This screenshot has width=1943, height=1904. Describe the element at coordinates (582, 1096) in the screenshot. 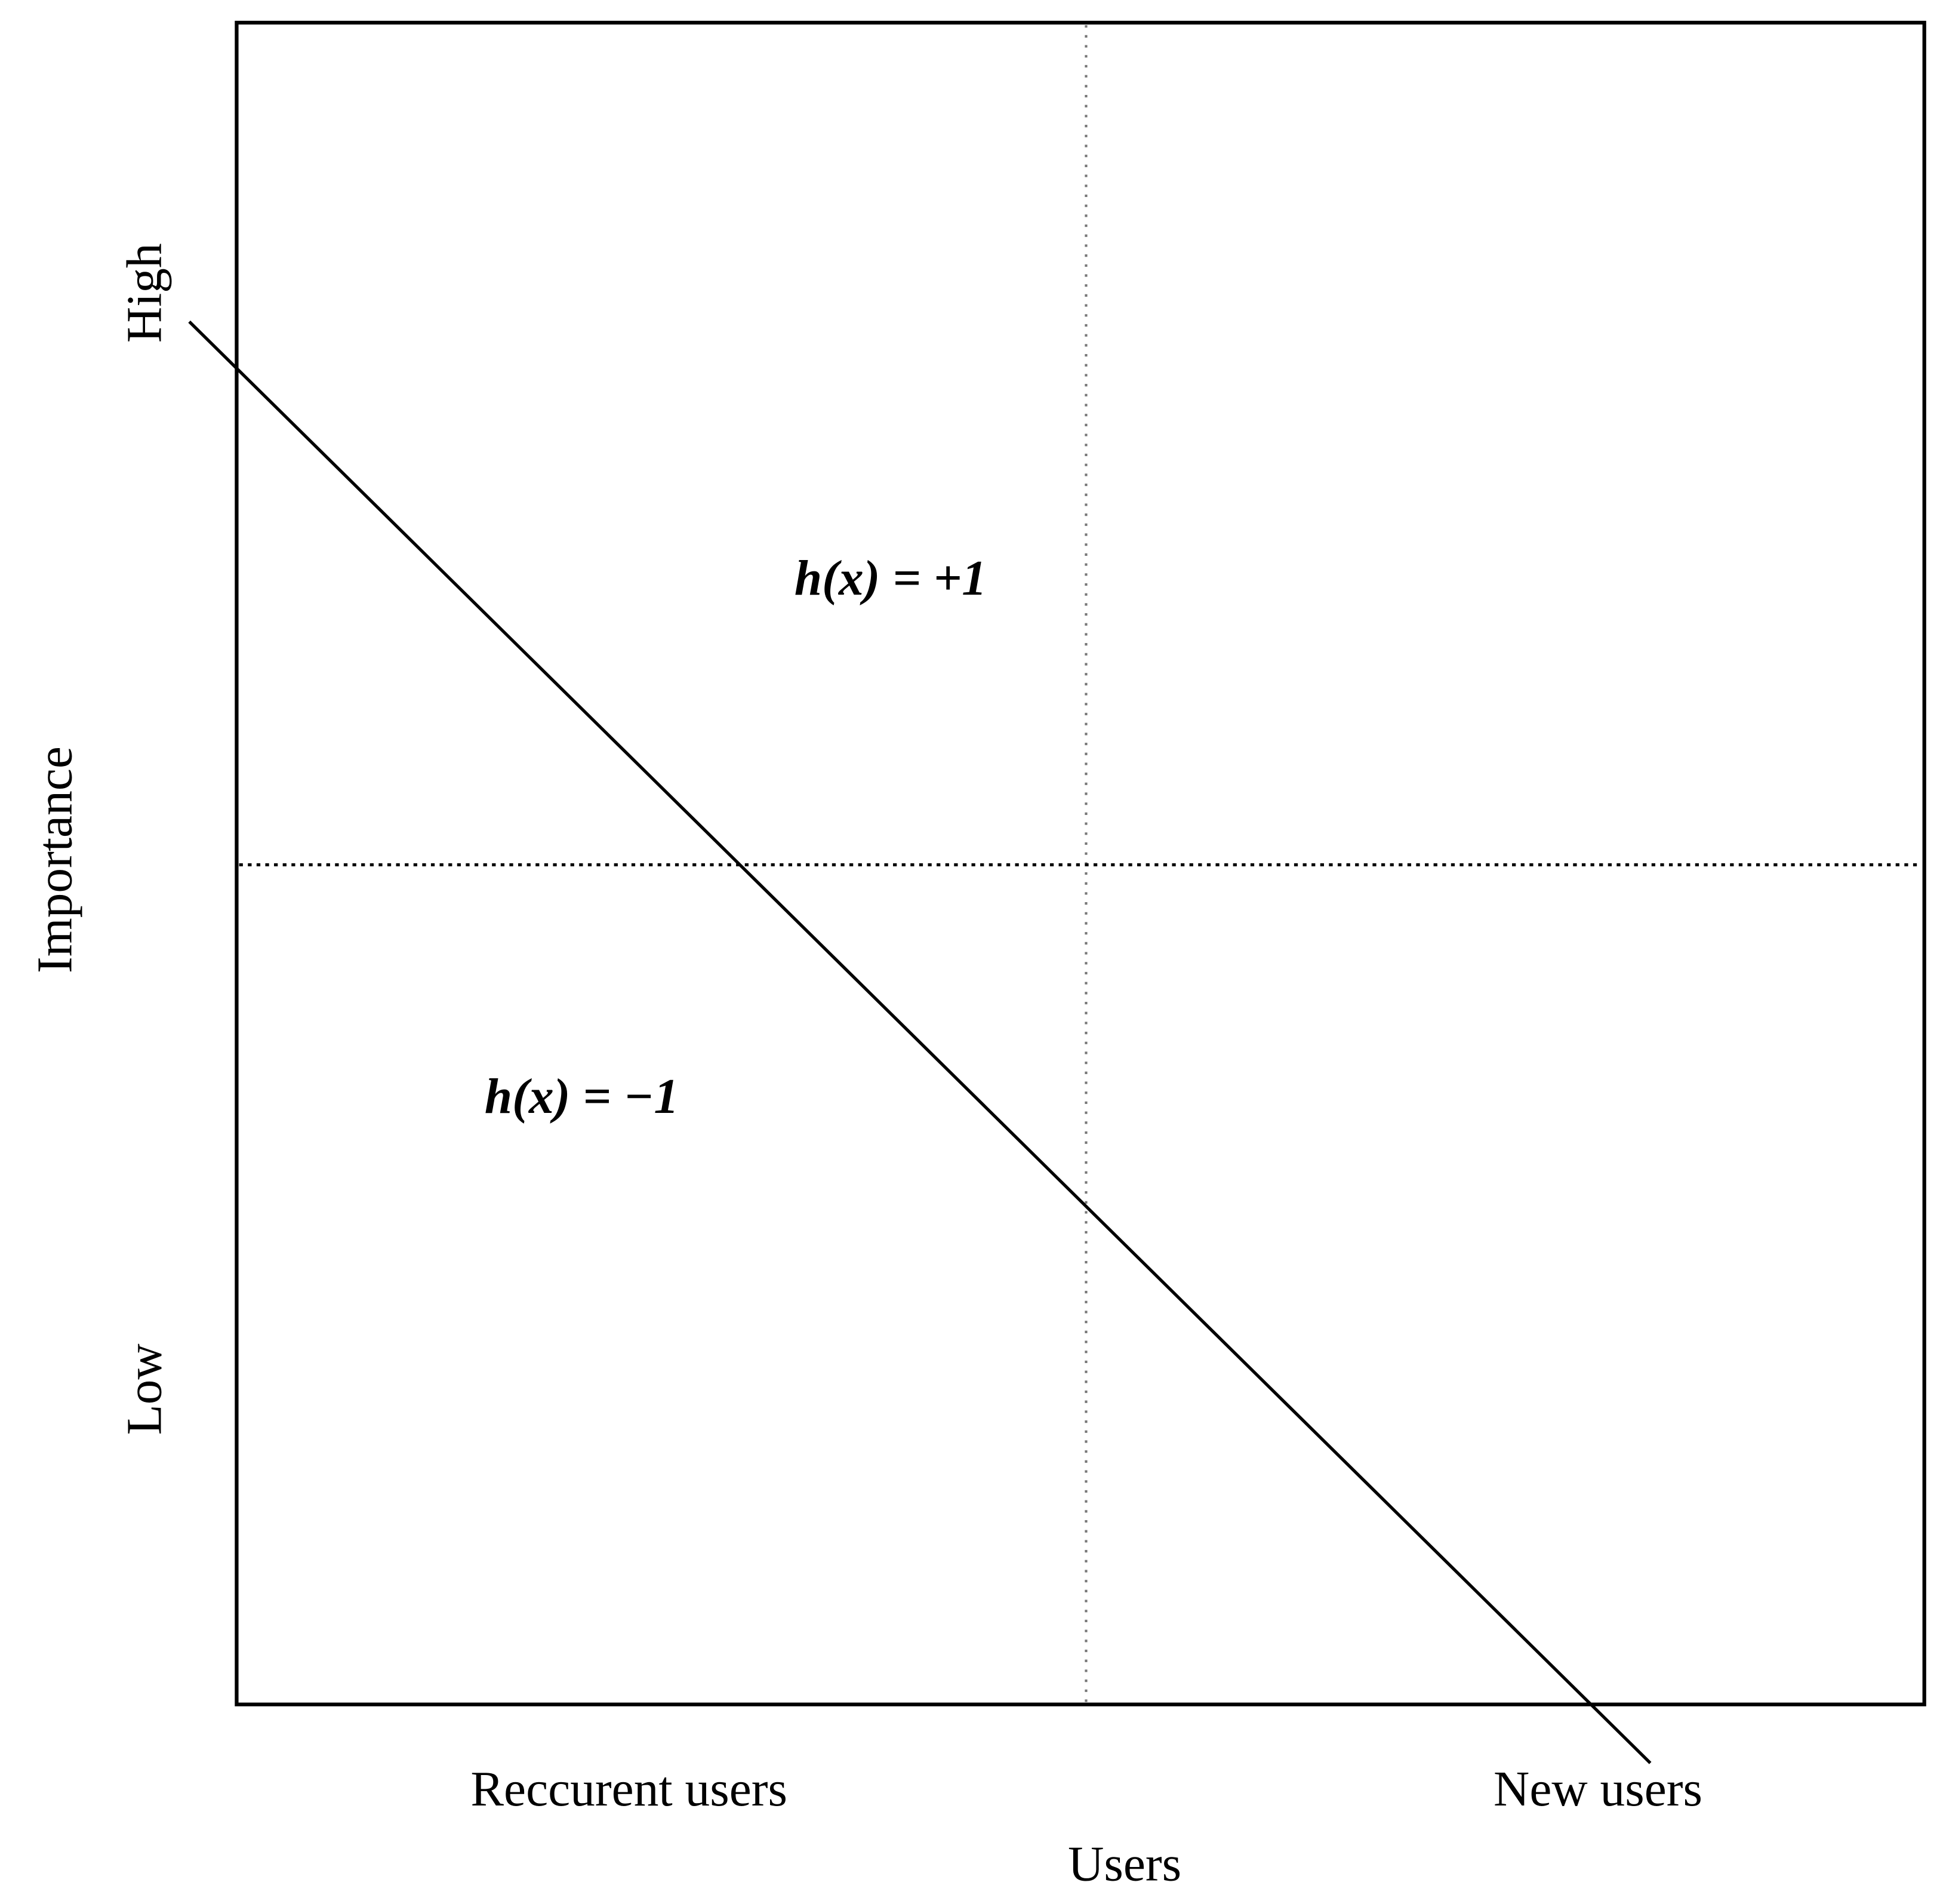

I see `region-label: h(x) = −1` at that location.